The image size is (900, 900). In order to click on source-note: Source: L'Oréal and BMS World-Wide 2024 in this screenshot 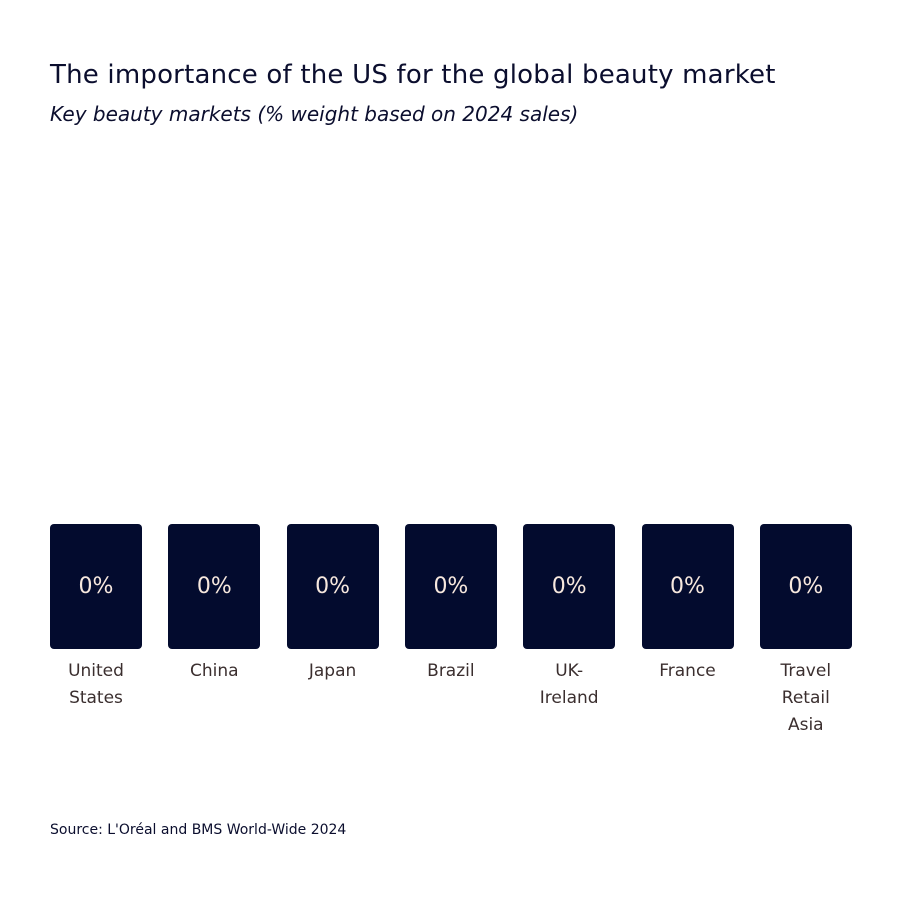, I will do `click(198, 830)`.